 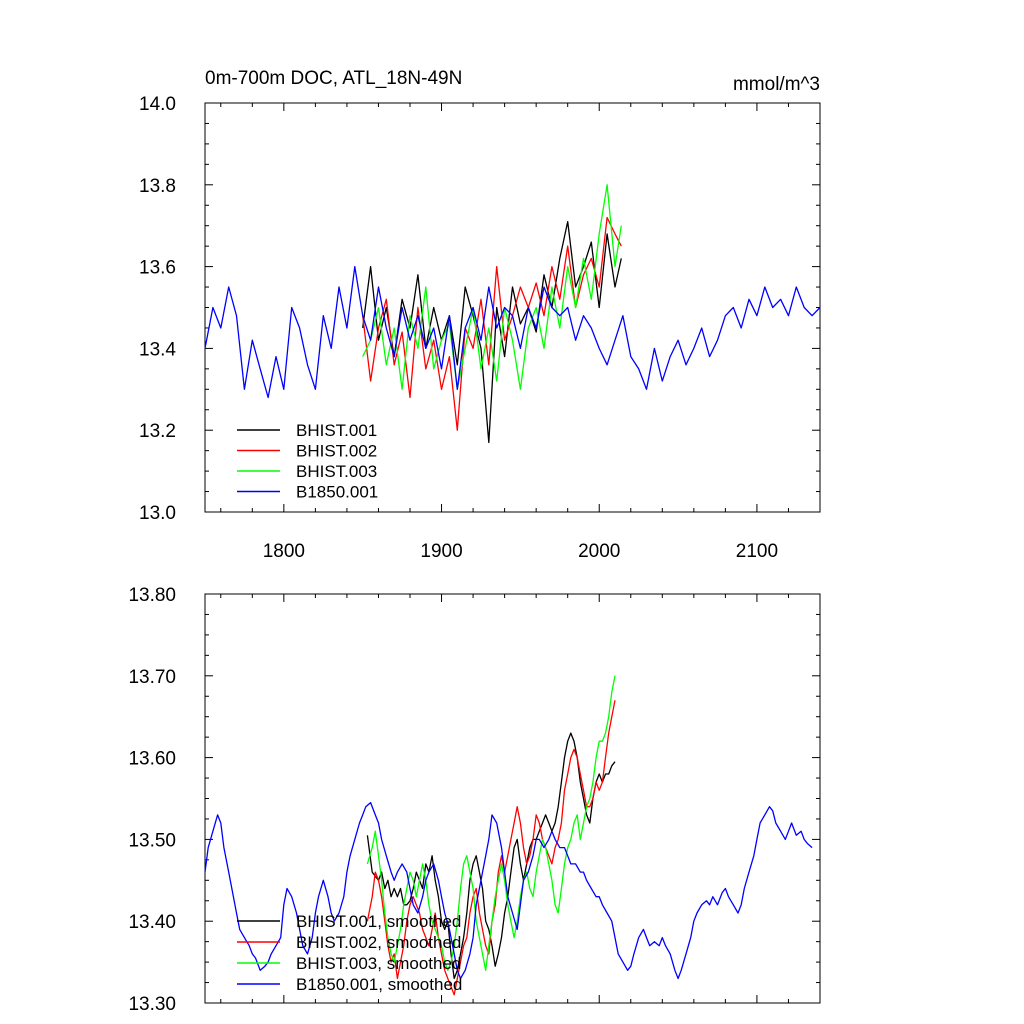 What do you see at coordinates (157, 268) in the screenshot?
I see `top-ytick-label: 13.6` at bounding box center [157, 268].